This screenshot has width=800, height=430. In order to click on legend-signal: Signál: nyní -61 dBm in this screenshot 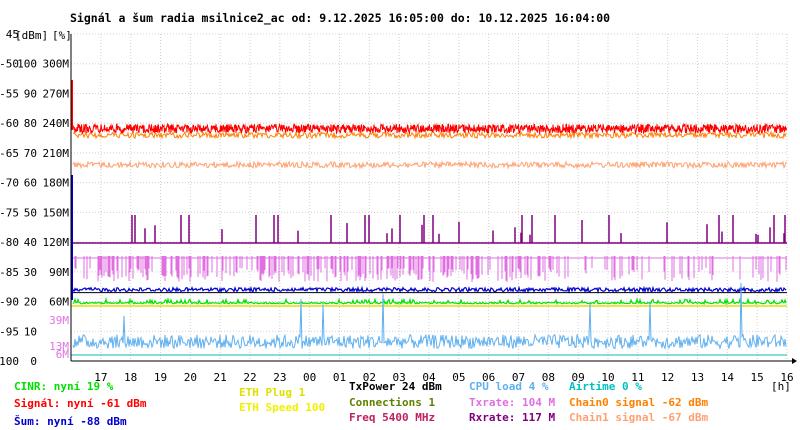, I will do `click(80, 403)`.